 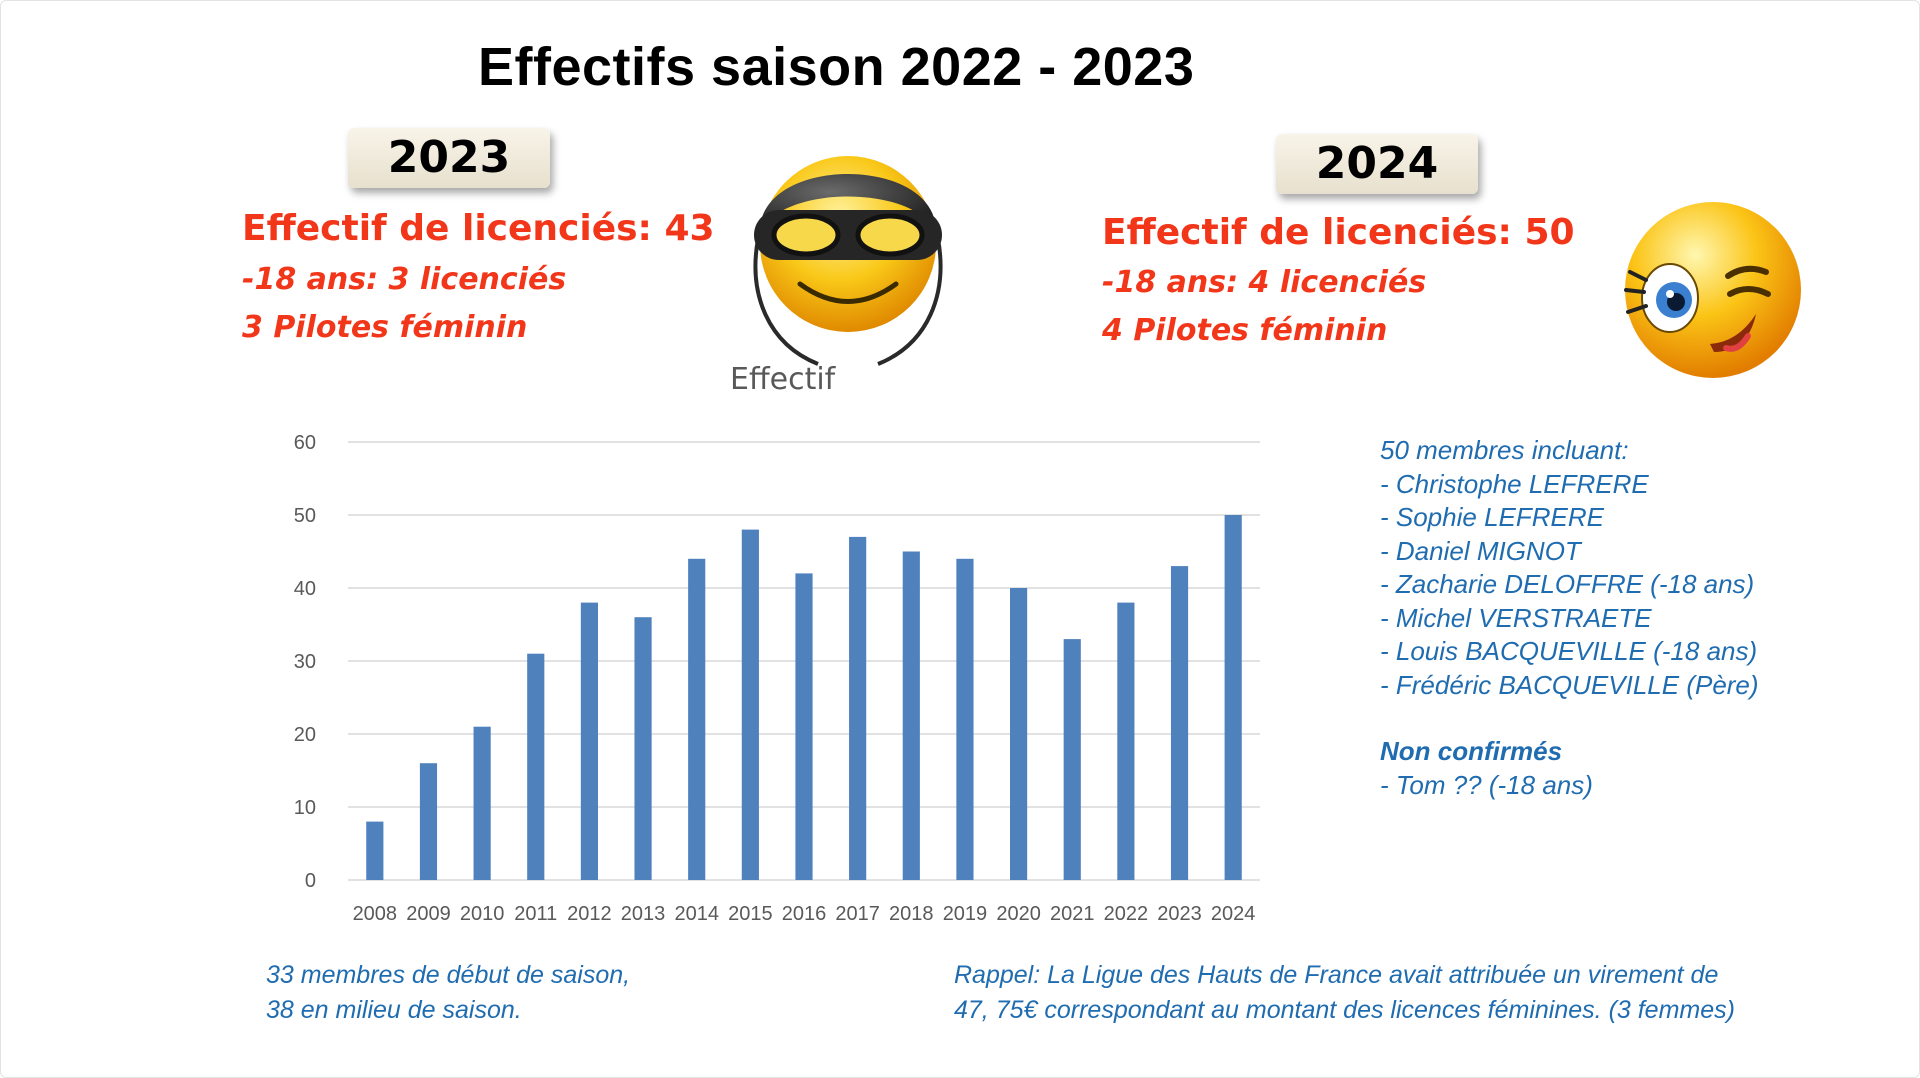 What do you see at coordinates (836, 67) in the screenshot?
I see `slide-title: Effectifs saison 2022 - 2023` at bounding box center [836, 67].